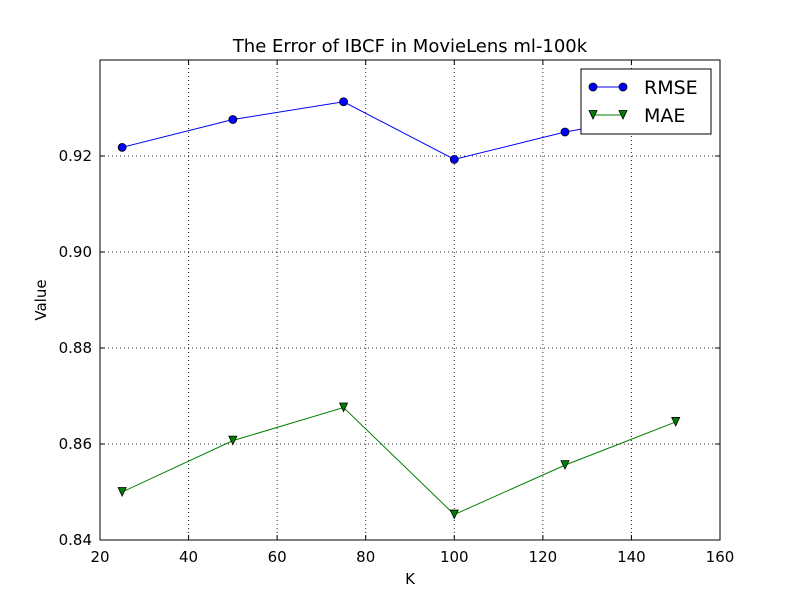 Image resolution: width=800 pixels, height=600 pixels. Describe the element at coordinates (188, 557) in the screenshot. I see `x-tick-label: 40` at that location.